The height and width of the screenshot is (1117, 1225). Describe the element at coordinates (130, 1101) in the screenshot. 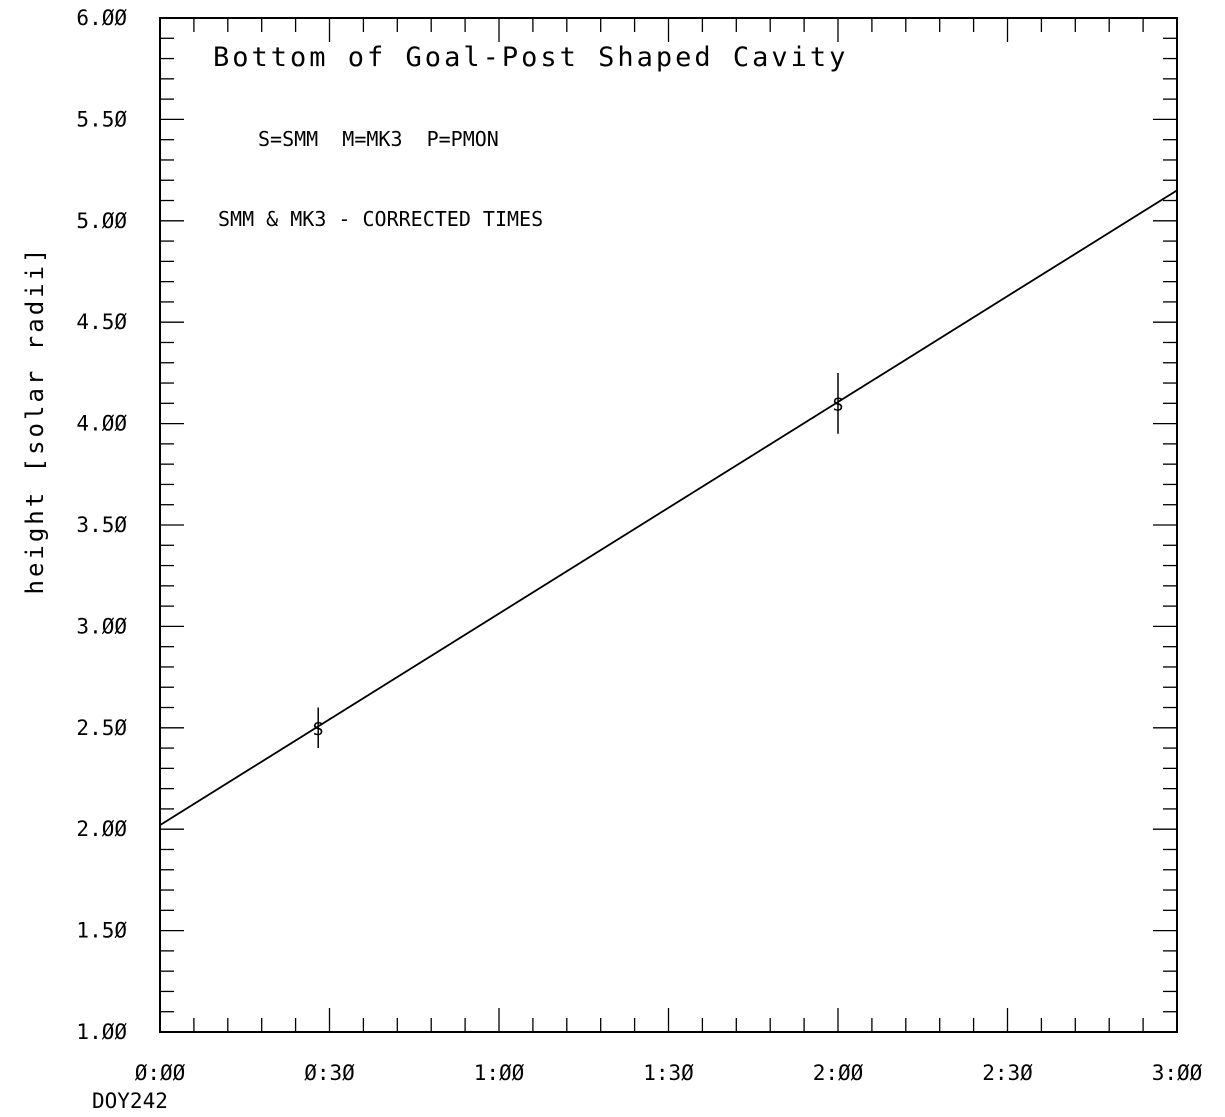

I see `x-axis-sub-label: DOY242` at that location.